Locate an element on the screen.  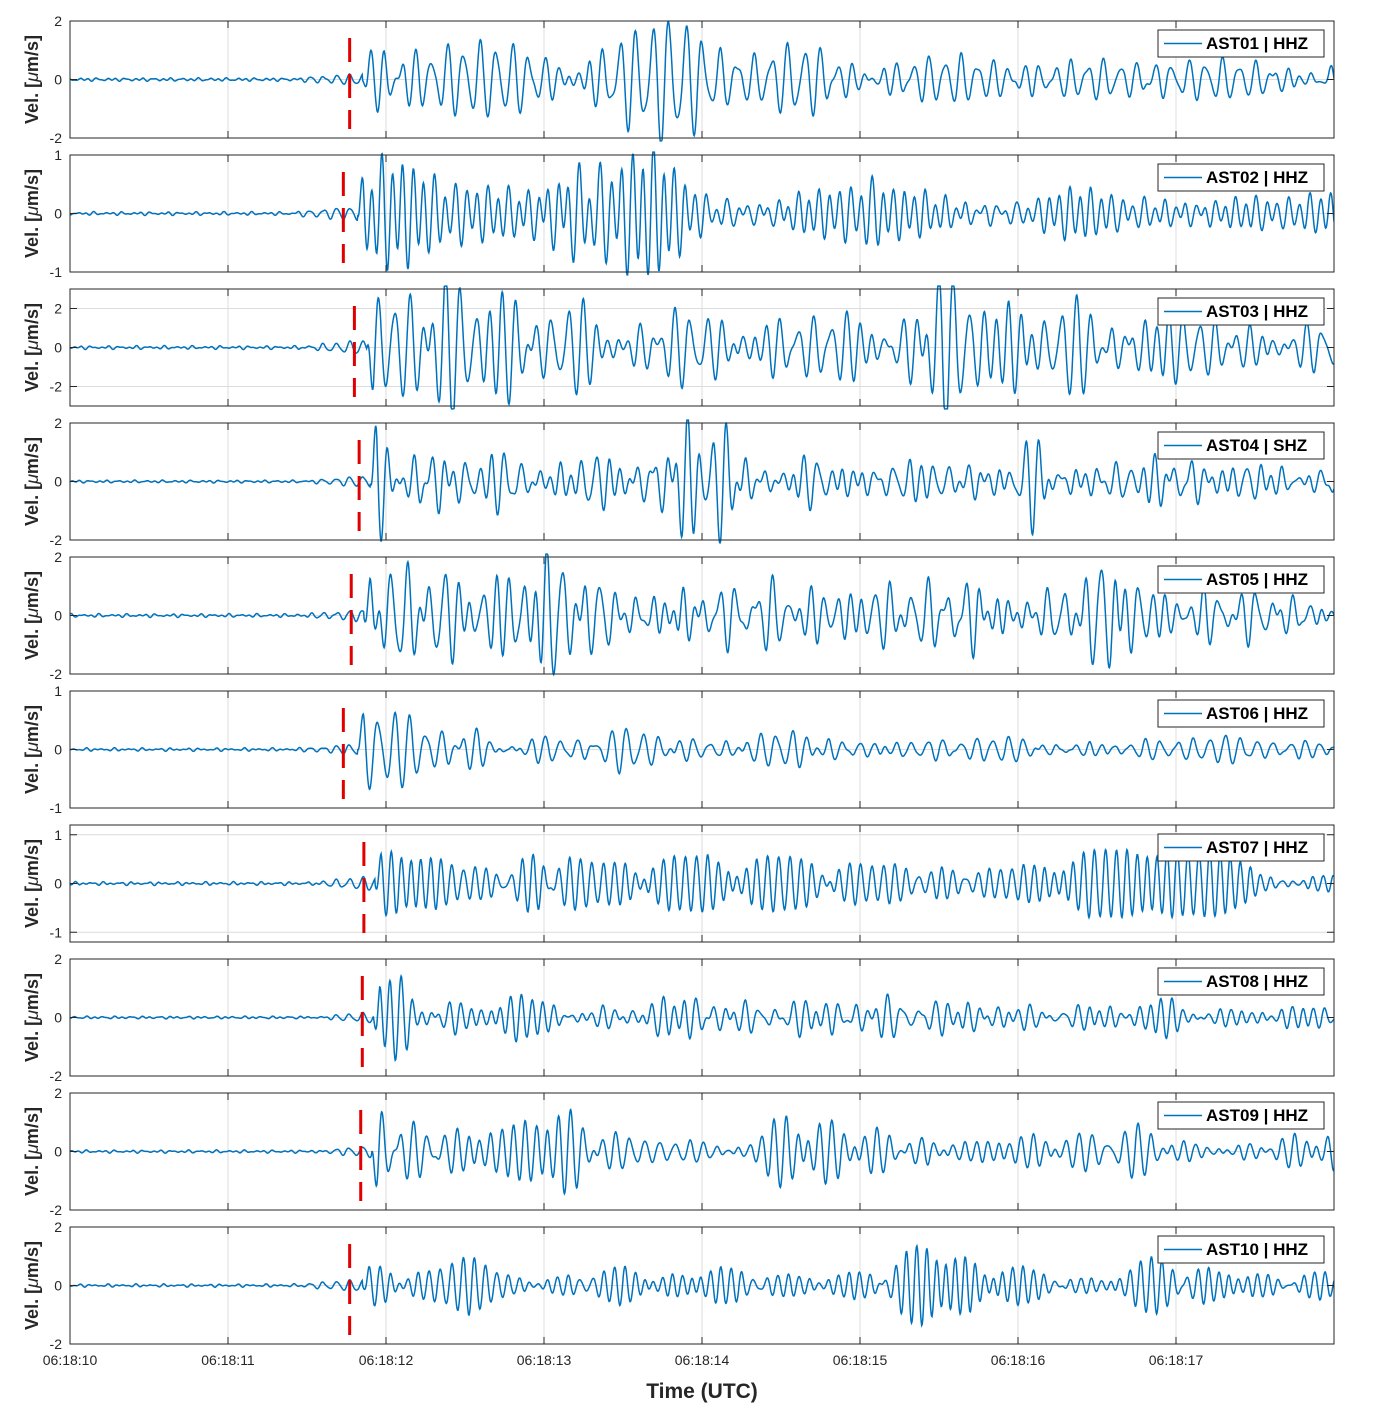
x-tick-label: 06:18:16 is located at coordinates (1018, 1360).